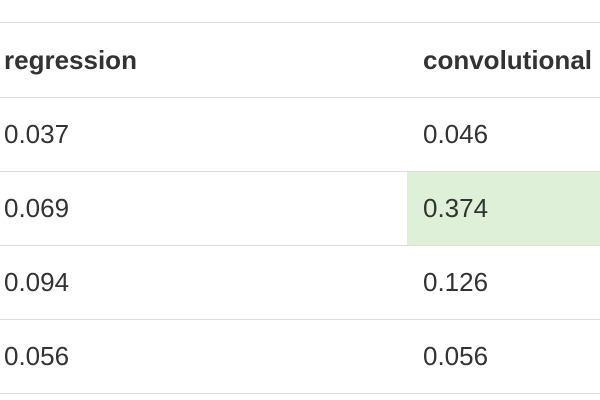 Image resolution: width=600 pixels, height=400 pixels. Describe the element at coordinates (203, 282) in the screenshot. I see `table-cell: 0.094` at that location.